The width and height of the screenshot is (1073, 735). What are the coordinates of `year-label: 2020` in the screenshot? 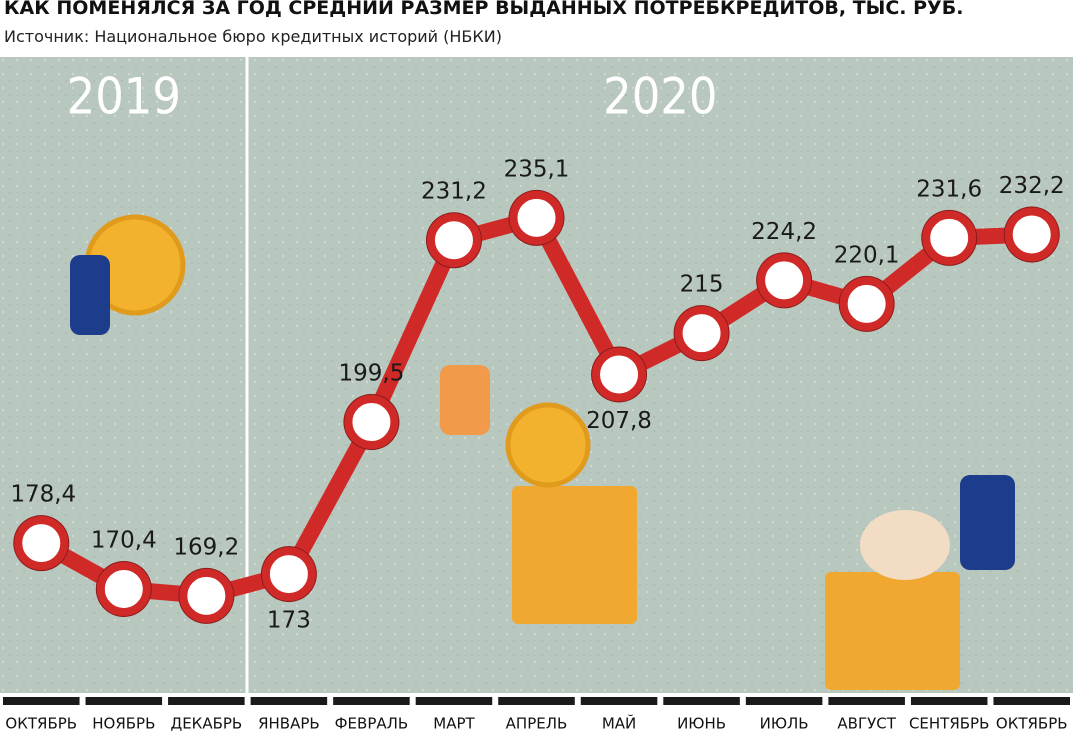 It's located at (660, 97).